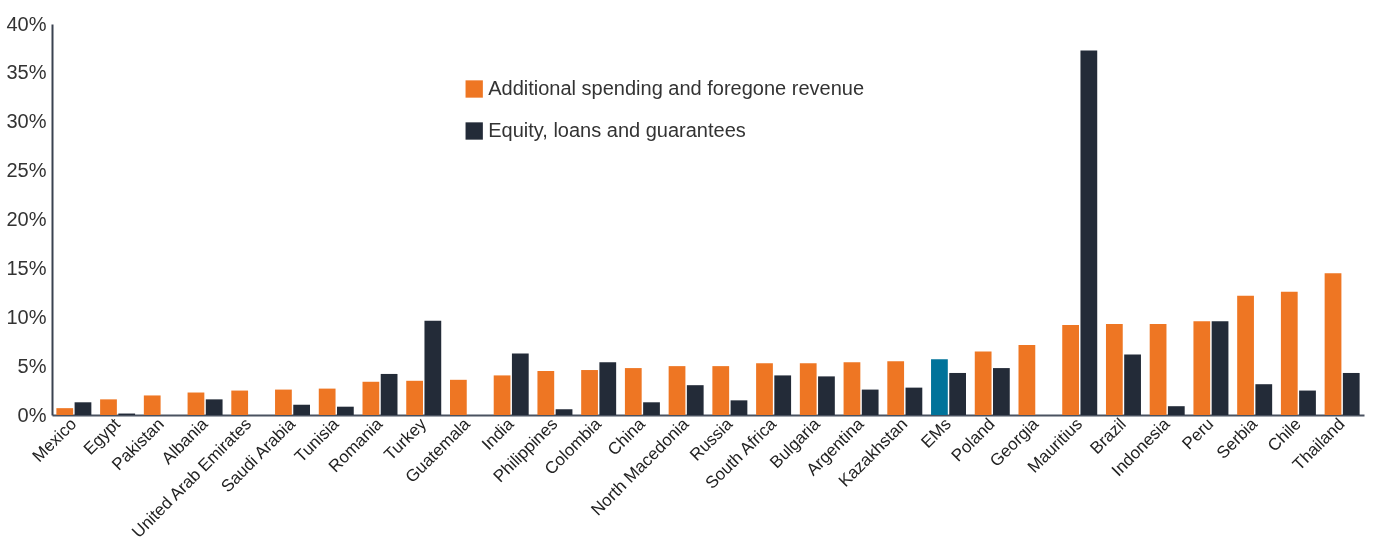 This screenshot has width=1374, height=546. I want to click on y-tick-label: 25%, so click(26, 170).